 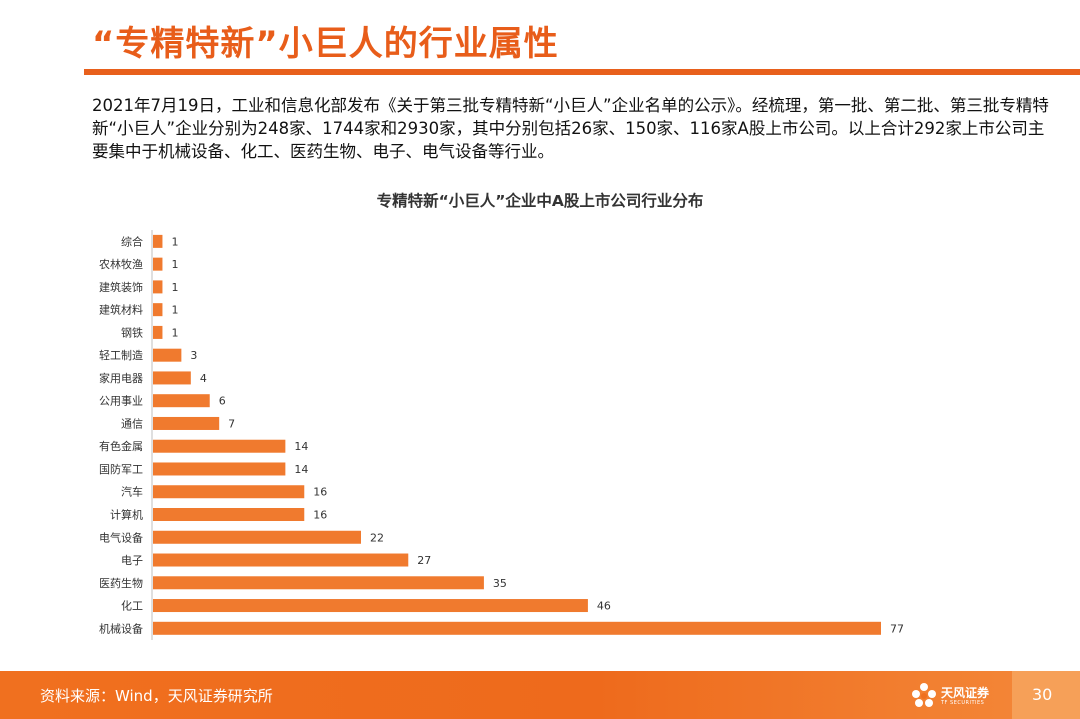 What do you see at coordinates (121, 583) in the screenshot?
I see `category-label: 医药生物` at bounding box center [121, 583].